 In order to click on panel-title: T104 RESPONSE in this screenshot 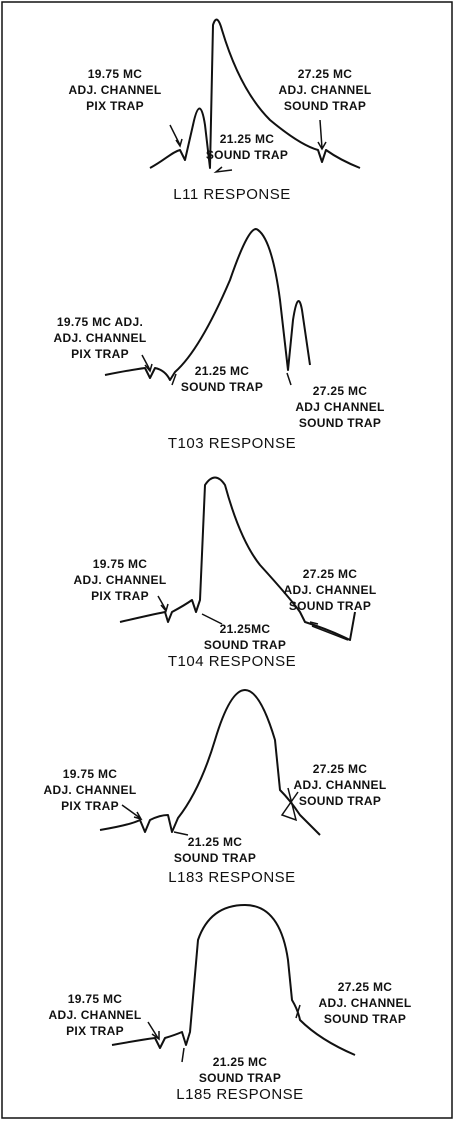, I will do `click(232, 661)`.